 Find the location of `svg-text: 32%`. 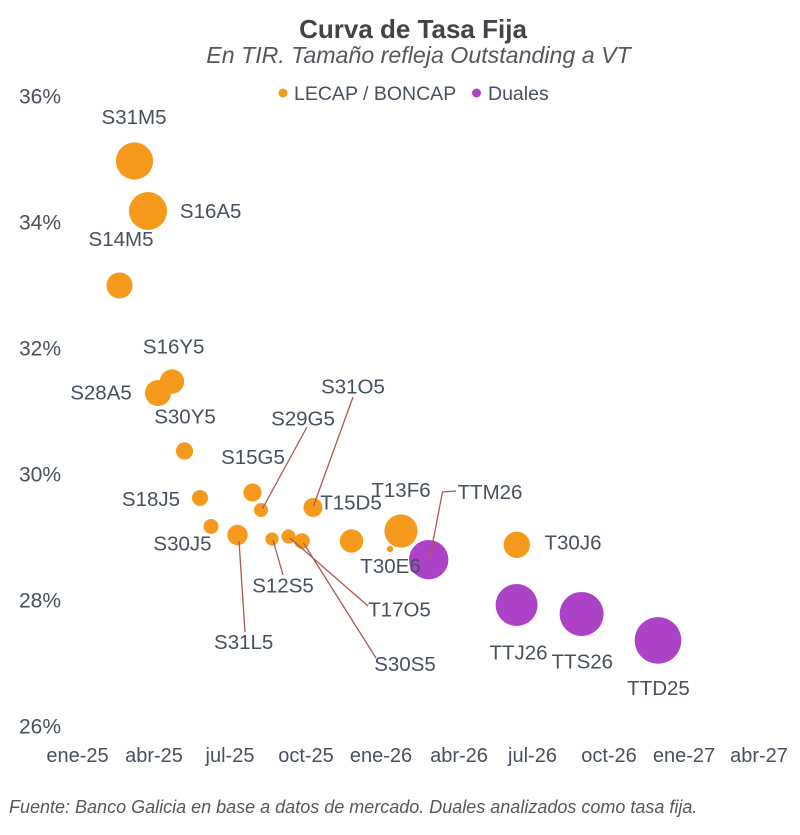

svg-text: 32% is located at coordinates (40, 349).